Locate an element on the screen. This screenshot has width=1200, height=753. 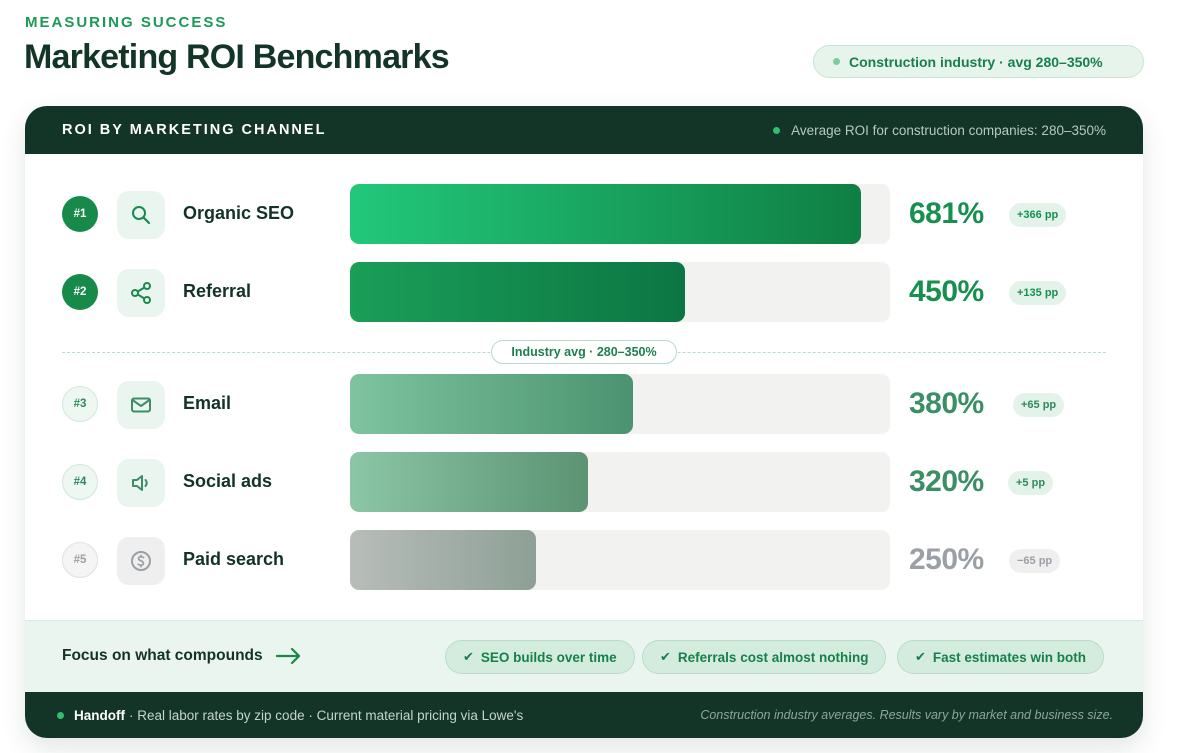
focus-title: Focus on what compounds is located at coordinates (182, 656).